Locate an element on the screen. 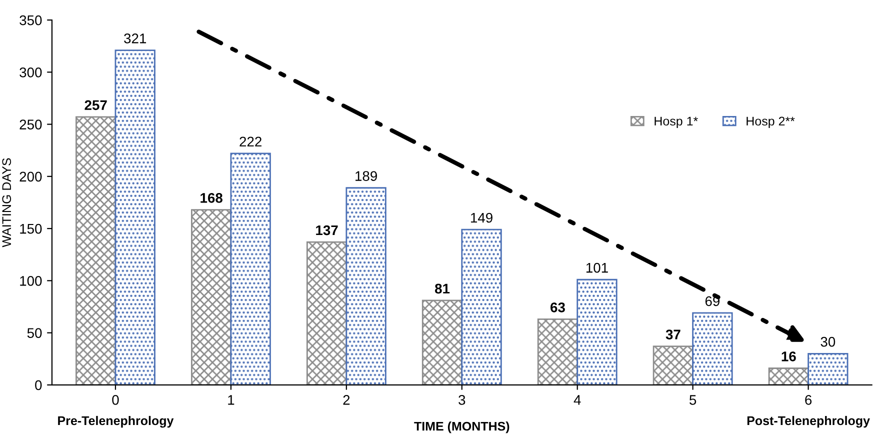 This screenshot has width=896, height=445. data-label: 149 is located at coordinates (481, 217).